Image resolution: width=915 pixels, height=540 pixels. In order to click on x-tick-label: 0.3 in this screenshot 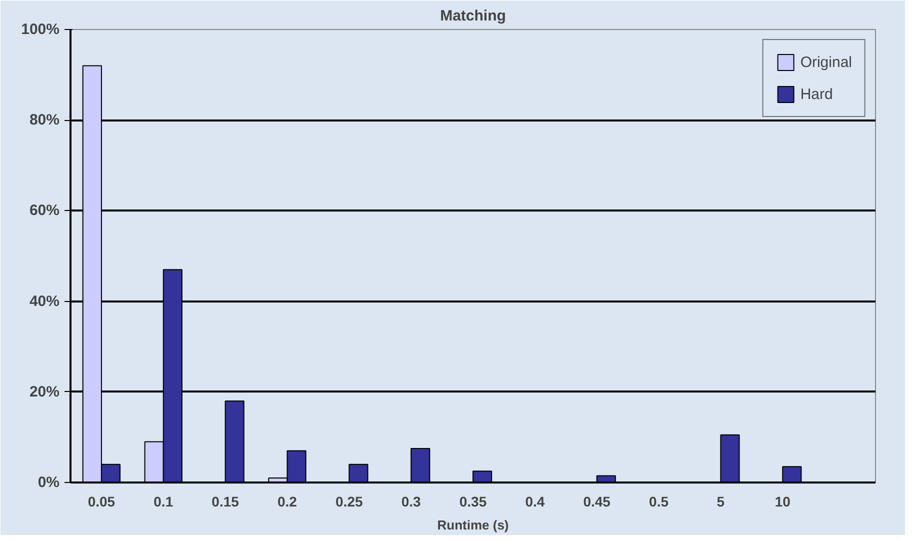, I will do `click(411, 502)`.